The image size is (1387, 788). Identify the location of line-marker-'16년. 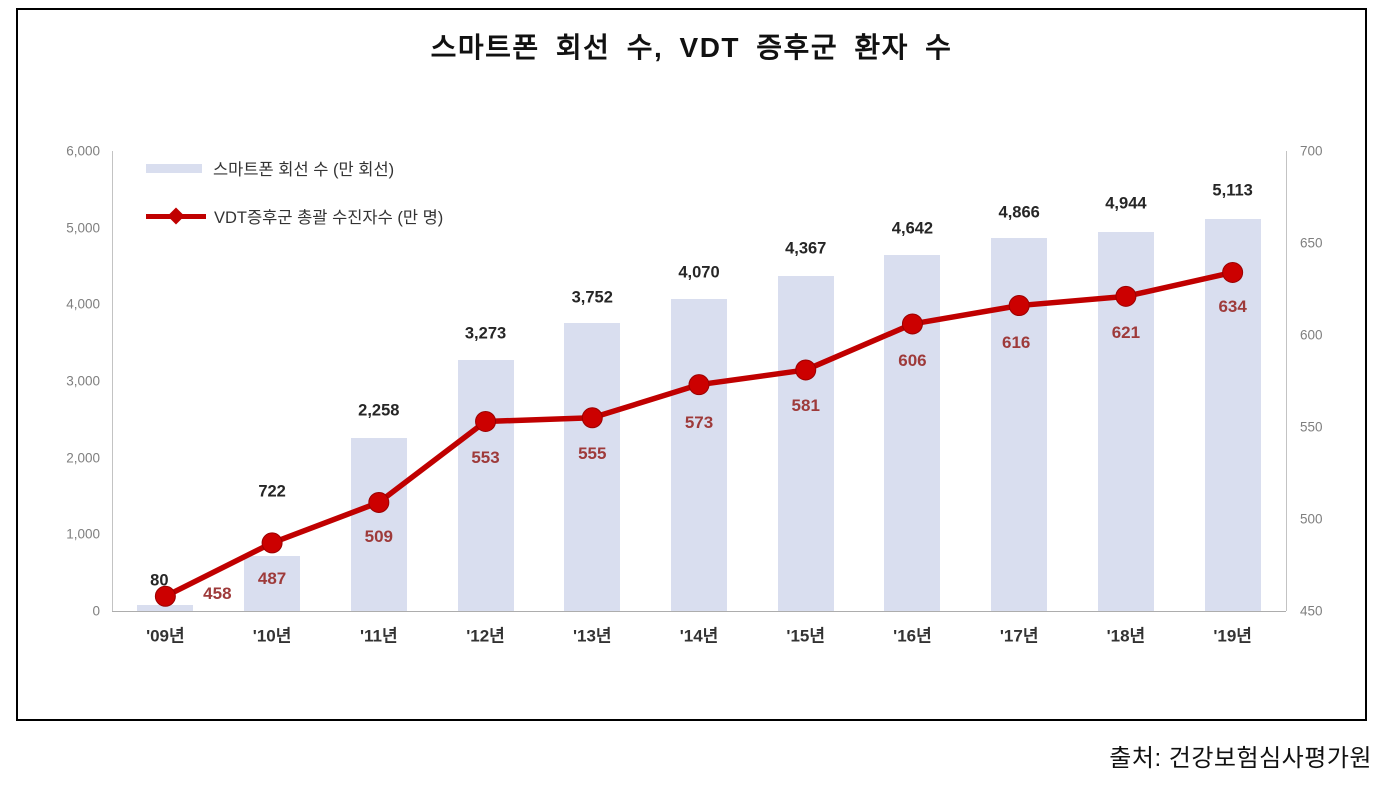
(912, 324).